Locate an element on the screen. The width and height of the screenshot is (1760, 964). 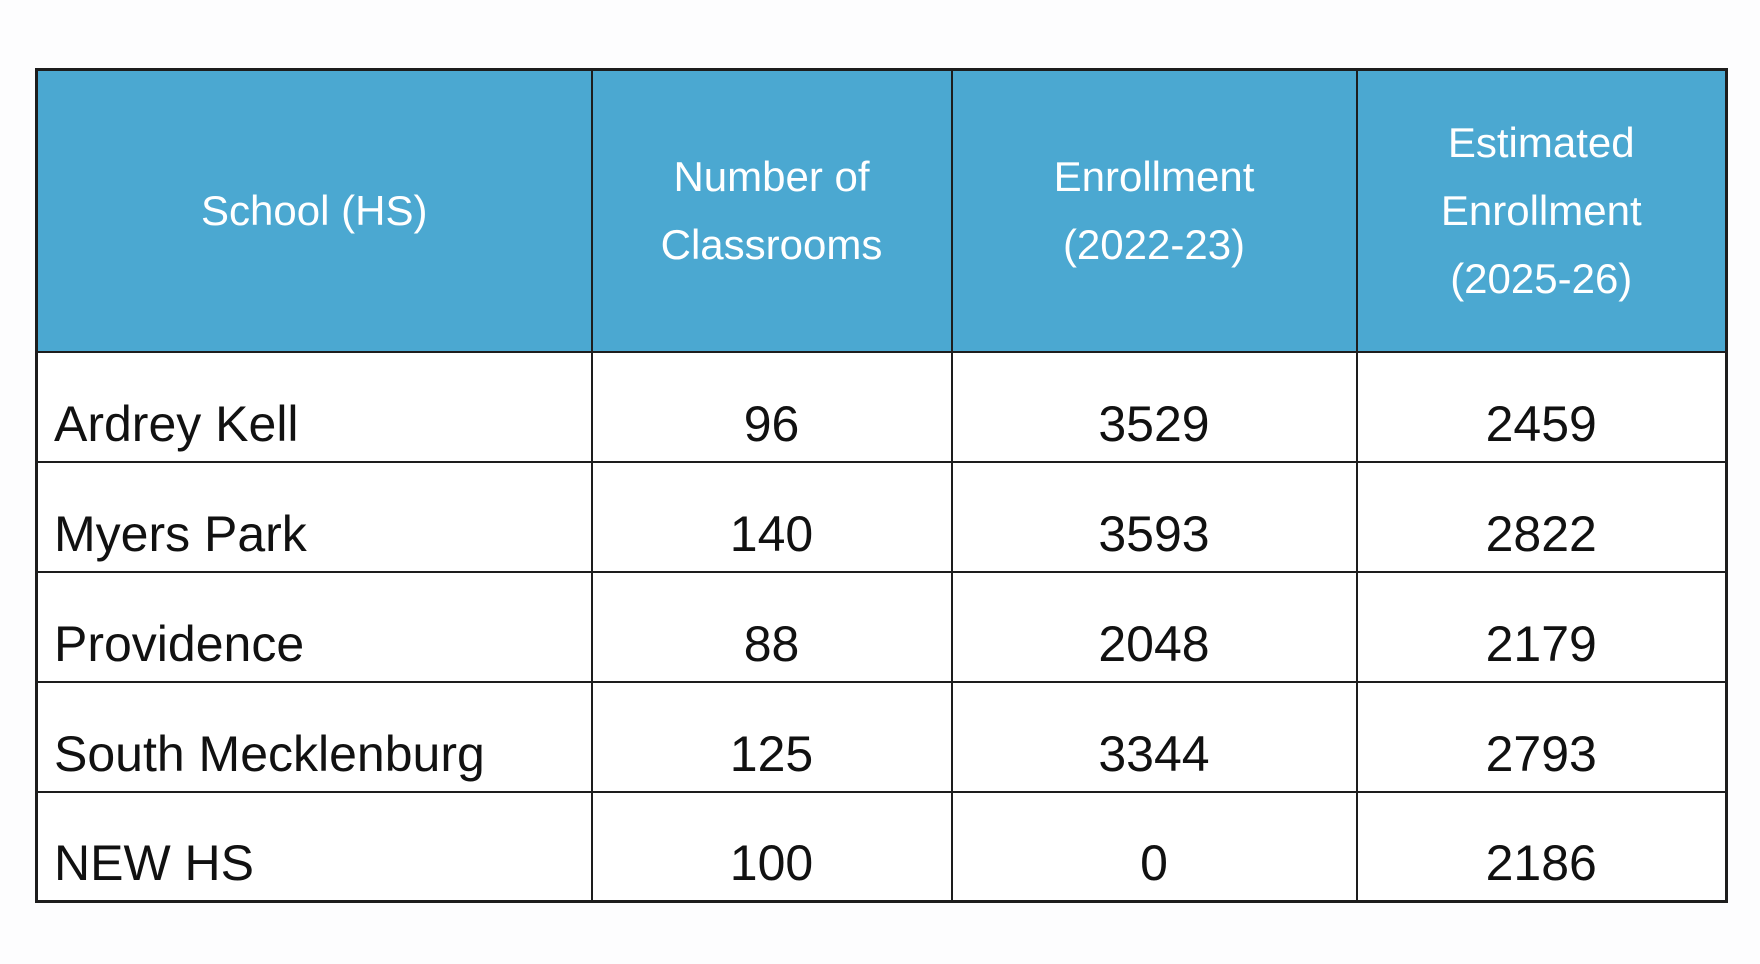
enrollment-cell: 3529 is located at coordinates (1154, 406).